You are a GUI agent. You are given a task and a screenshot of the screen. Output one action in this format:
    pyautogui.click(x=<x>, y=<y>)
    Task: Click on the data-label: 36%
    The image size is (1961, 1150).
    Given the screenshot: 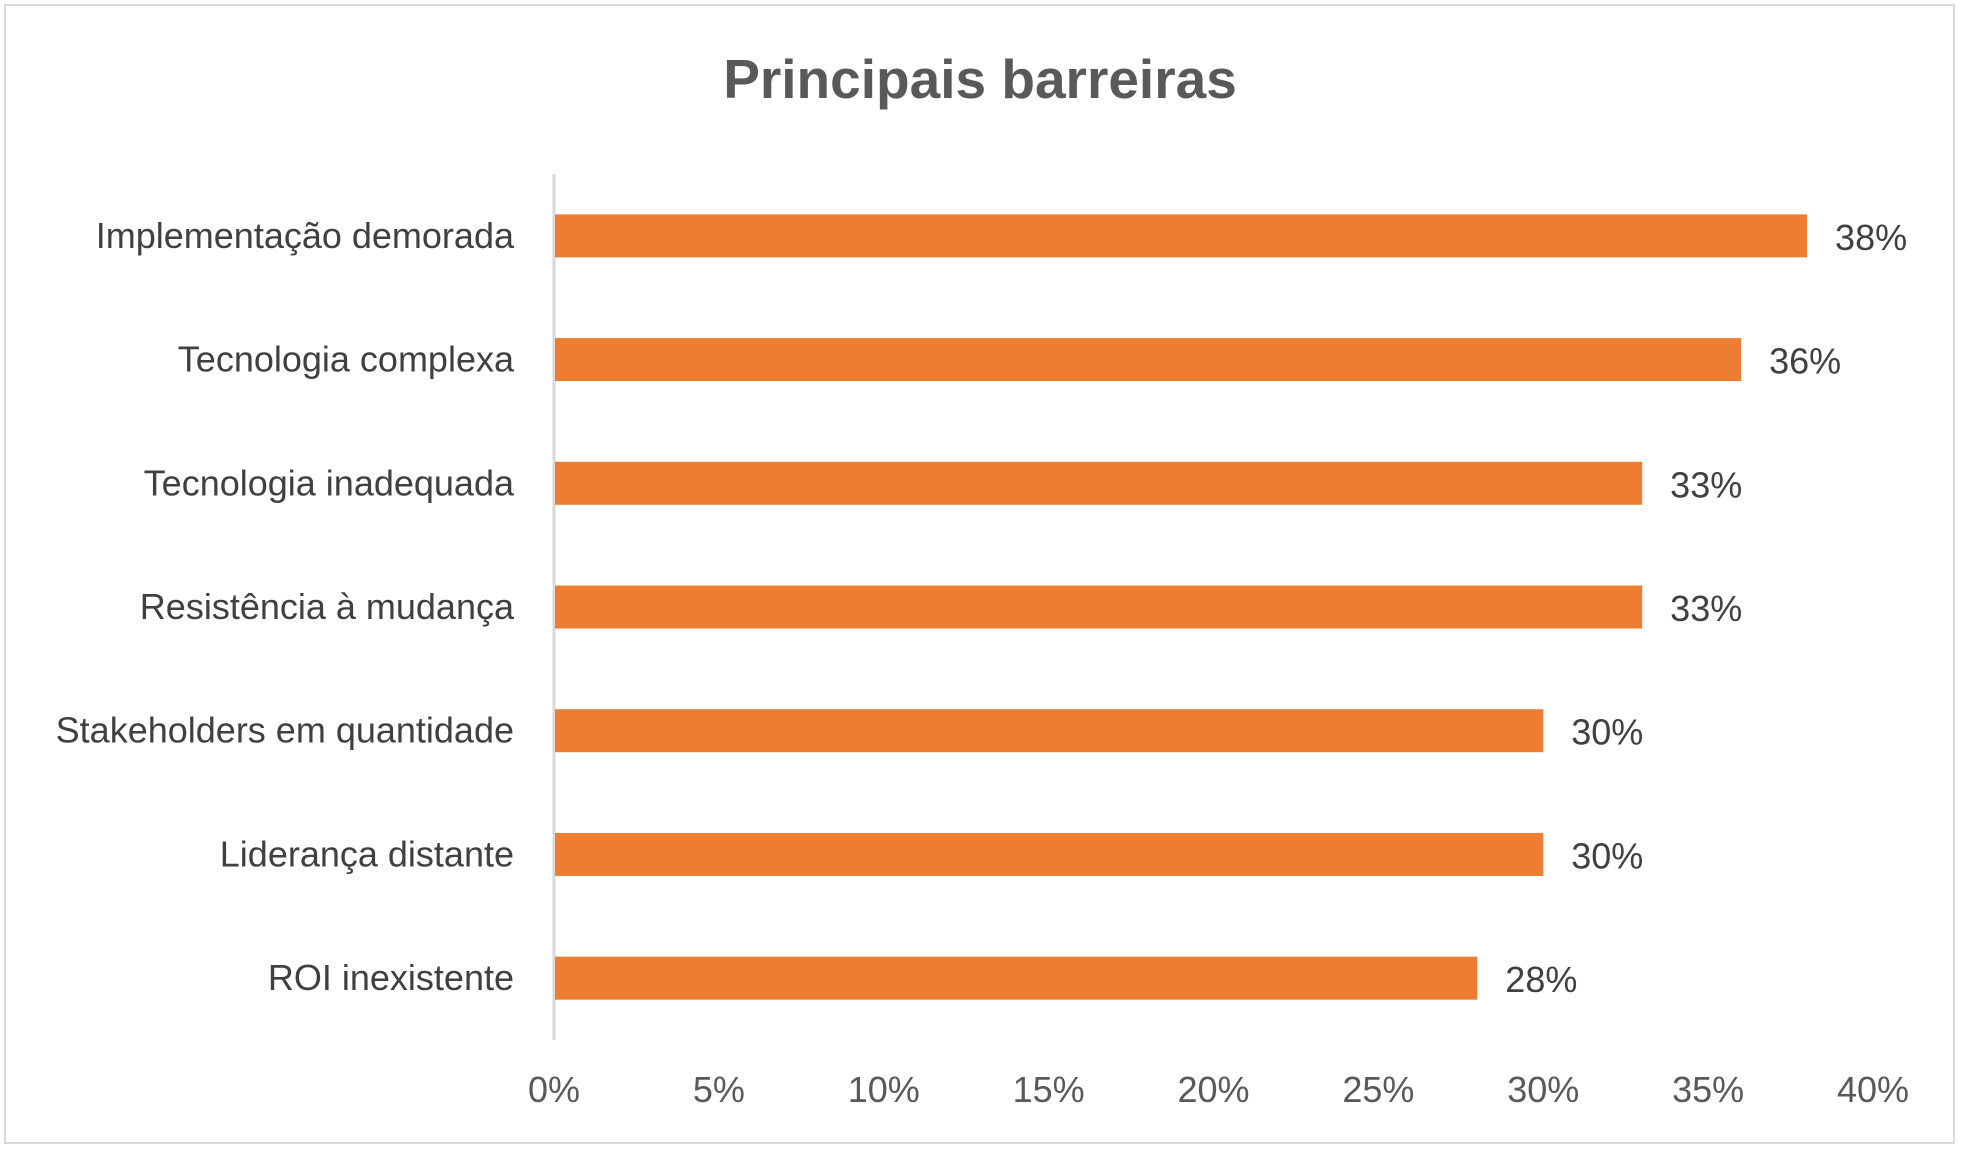 What is the action you would take?
    pyautogui.click(x=1805, y=361)
    